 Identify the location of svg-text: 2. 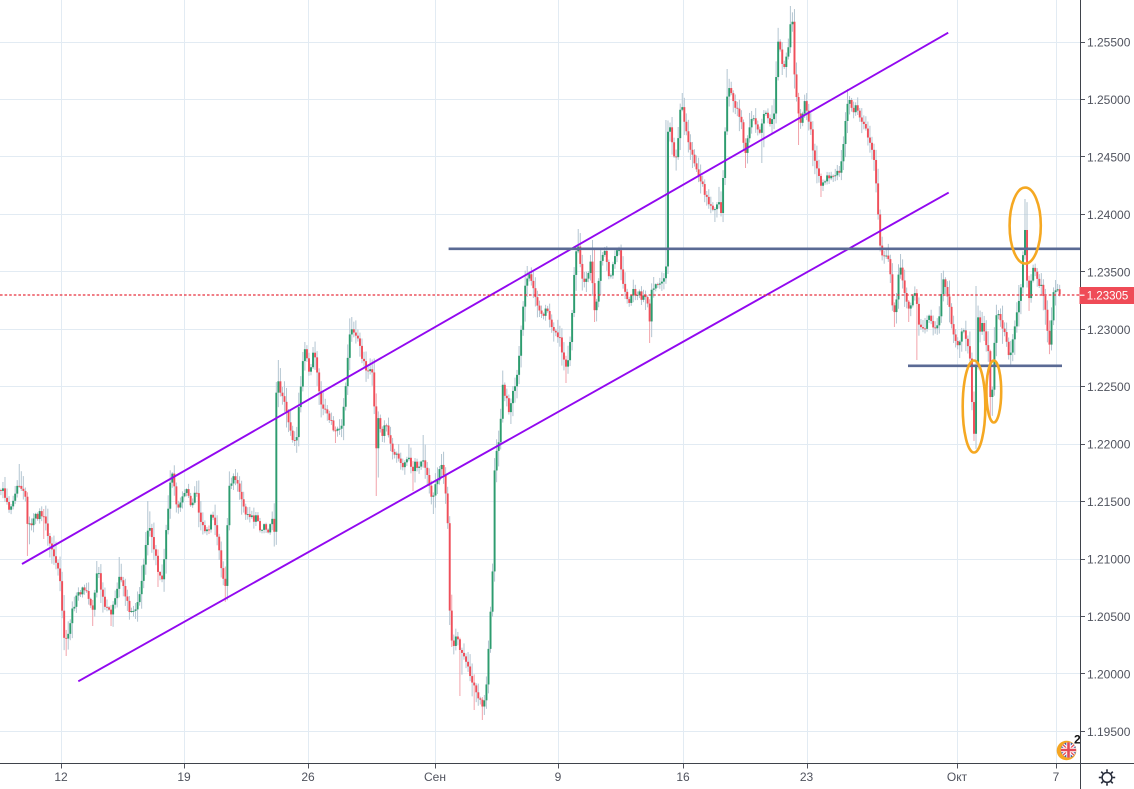
(1077, 740).